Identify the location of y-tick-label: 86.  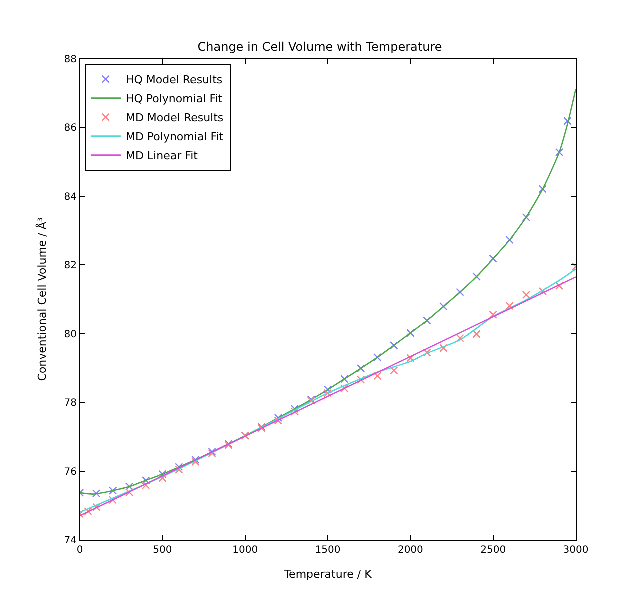
(70, 128).